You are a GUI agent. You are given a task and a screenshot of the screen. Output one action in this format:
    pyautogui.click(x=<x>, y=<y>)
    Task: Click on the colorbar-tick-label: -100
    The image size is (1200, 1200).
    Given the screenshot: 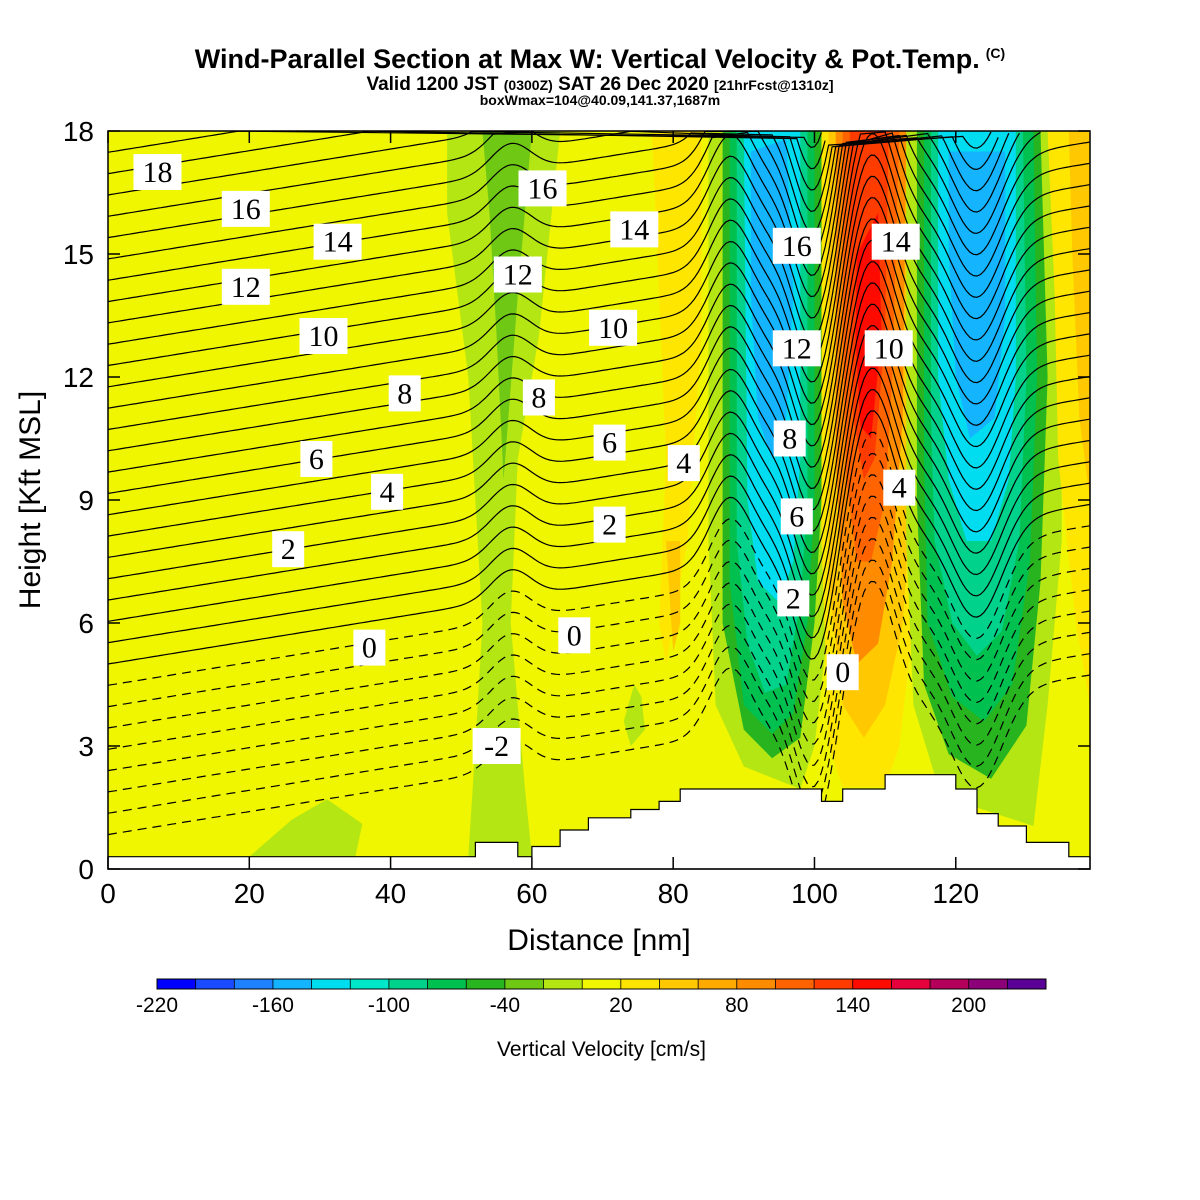 What is the action you would take?
    pyautogui.click(x=389, y=1005)
    